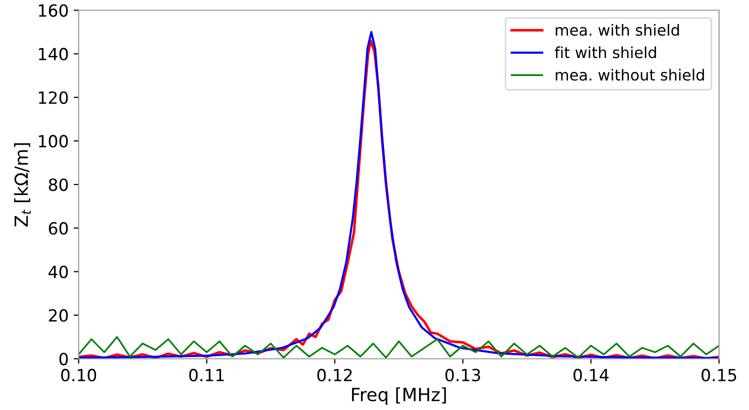  I want to click on y-tick-label: 160, so click(53, 10).